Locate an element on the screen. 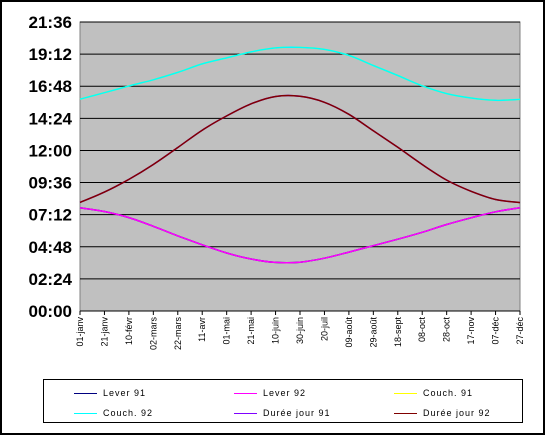 The height and width of the screenshot is (435, 545). x-tick-label: 20-juil is located at coordinates (324, 329).